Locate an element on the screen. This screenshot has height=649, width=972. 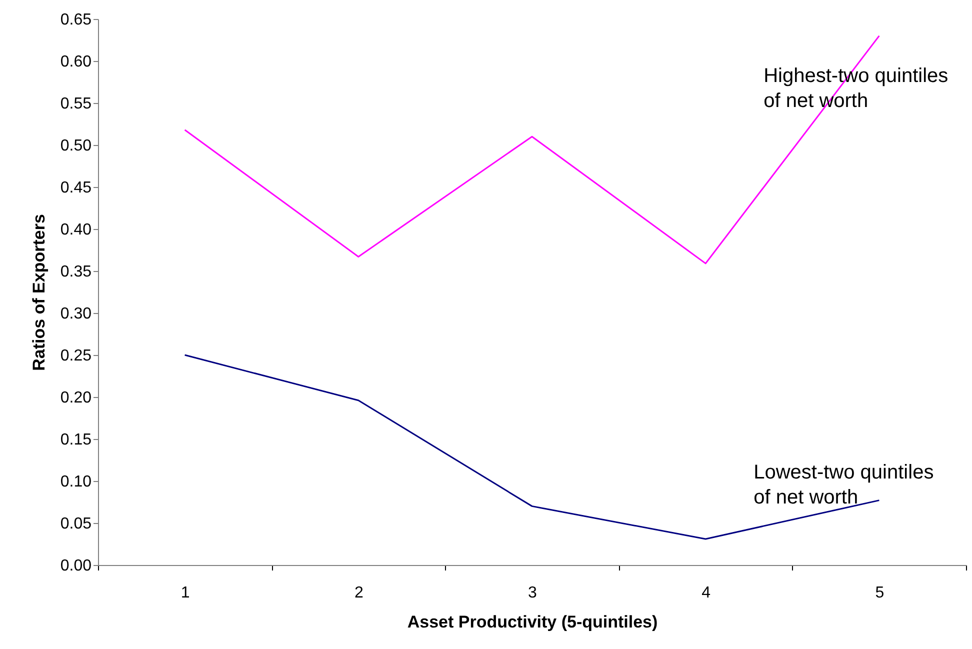
x-tick-label: 3 is located at coordinates (533, 593).